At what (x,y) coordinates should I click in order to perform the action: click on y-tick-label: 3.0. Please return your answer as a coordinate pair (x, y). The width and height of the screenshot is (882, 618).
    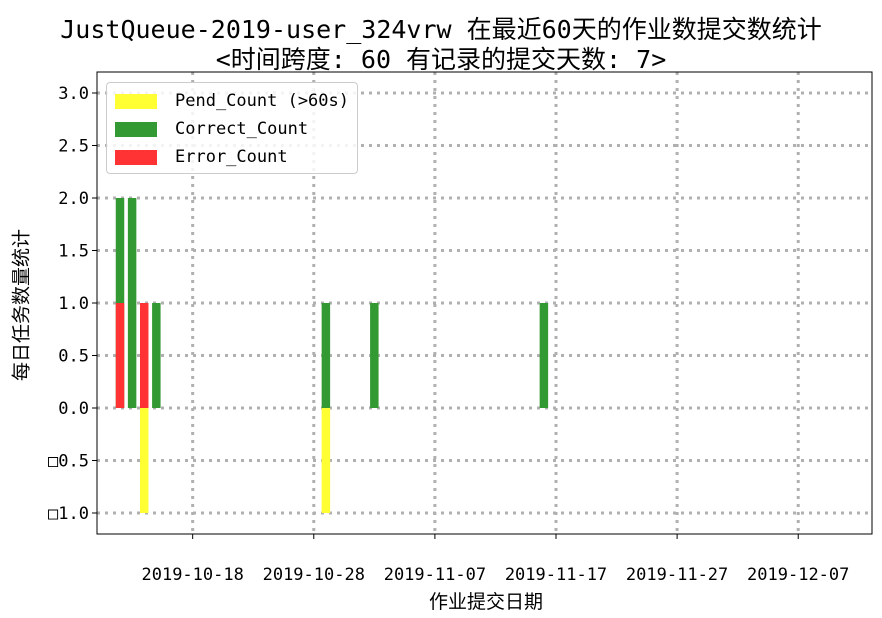
    Looking at the image, I should click on (73, 94).